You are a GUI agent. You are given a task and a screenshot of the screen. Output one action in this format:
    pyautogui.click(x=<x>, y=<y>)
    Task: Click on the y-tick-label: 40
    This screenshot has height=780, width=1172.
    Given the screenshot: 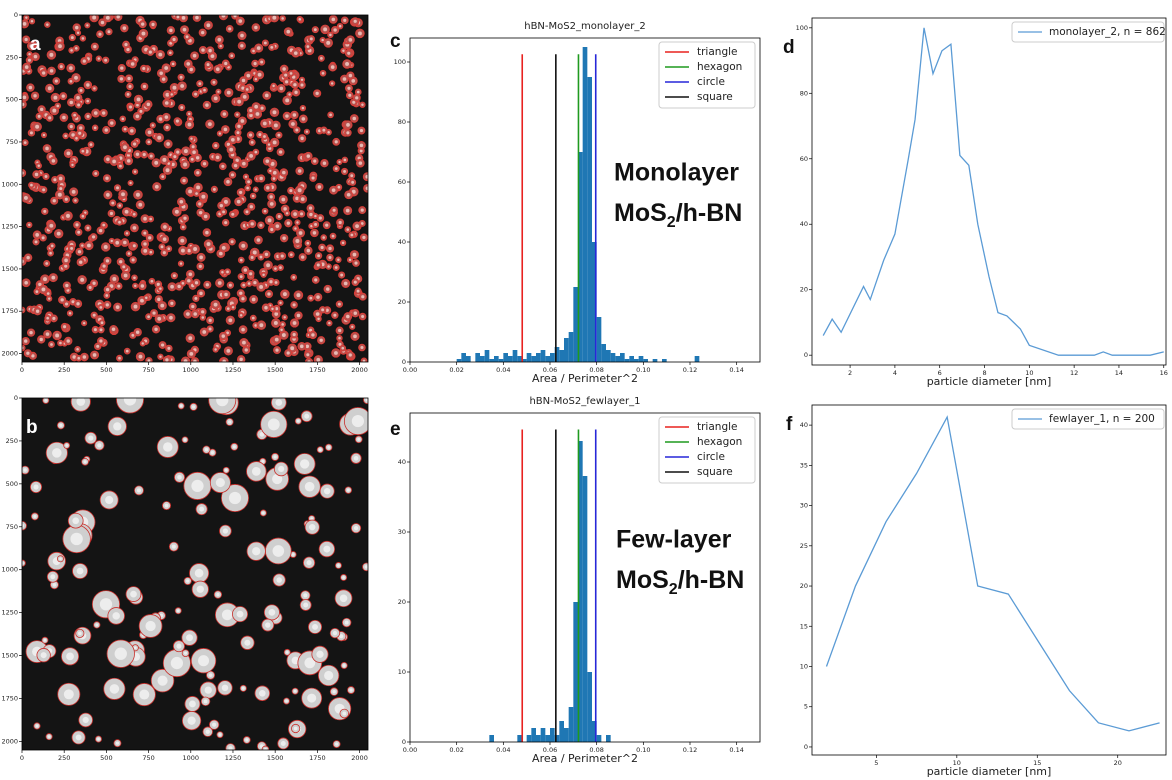 What is the action you would take?
    pyautogui.click(x=402, y=242)
    